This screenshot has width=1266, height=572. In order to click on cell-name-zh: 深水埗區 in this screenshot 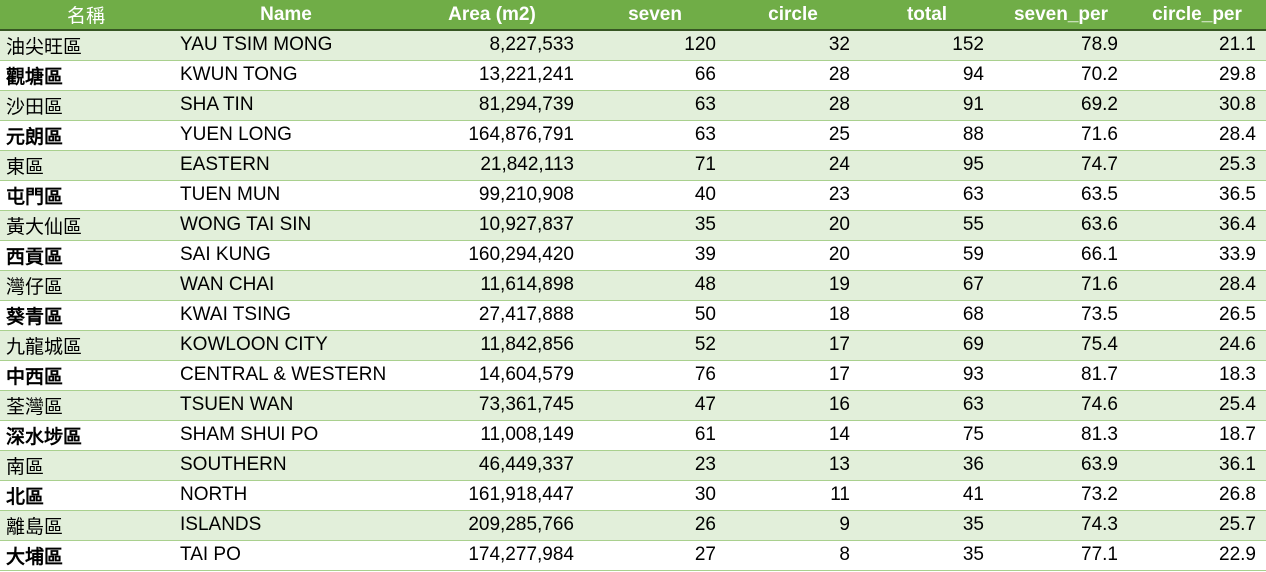, I will do `click(86, 435)`.